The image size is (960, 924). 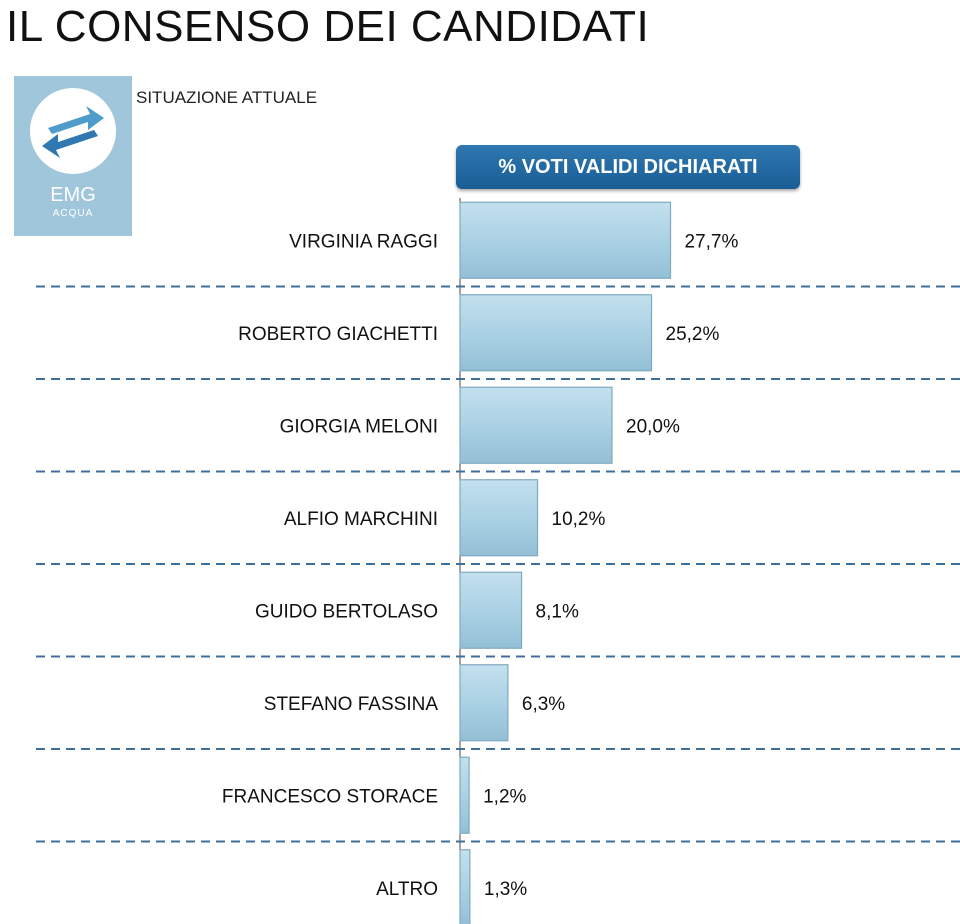 I want to click on chart-subtitle: SITUAZIONE ATTUALE, so click(x=227, y=97).